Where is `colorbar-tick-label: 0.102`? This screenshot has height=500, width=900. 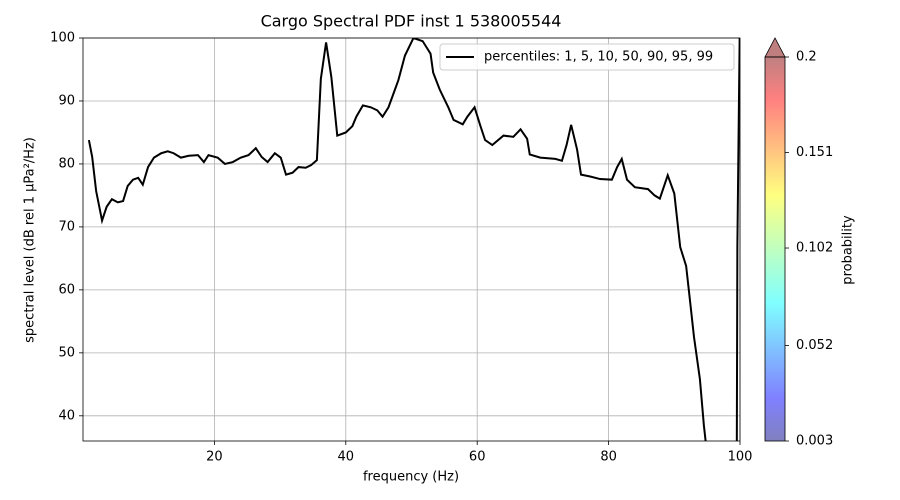 colorbar-tick-label: 0.102 is located at coordinates (814, 248).